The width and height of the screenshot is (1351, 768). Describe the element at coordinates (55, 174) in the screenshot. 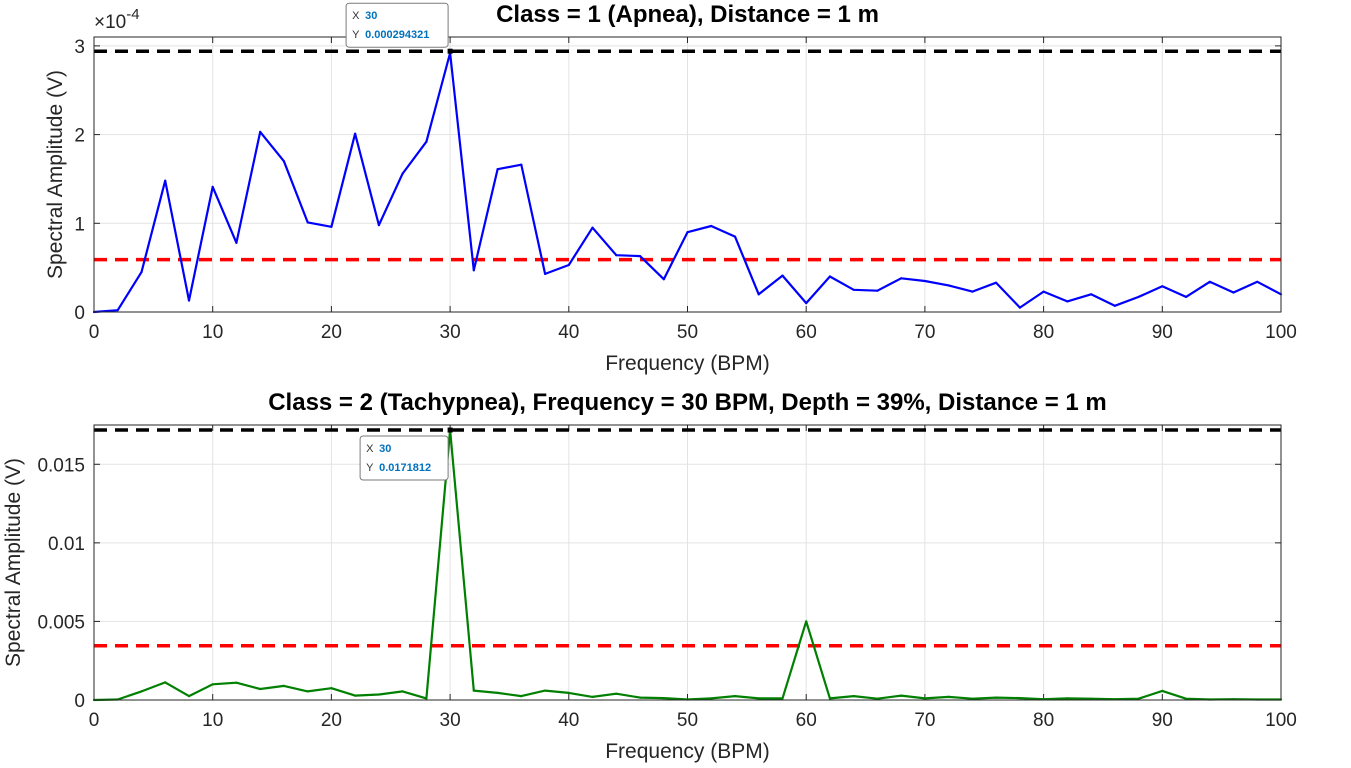

I see `y-axis-label: Spectral Amplitude (V)` at that location.